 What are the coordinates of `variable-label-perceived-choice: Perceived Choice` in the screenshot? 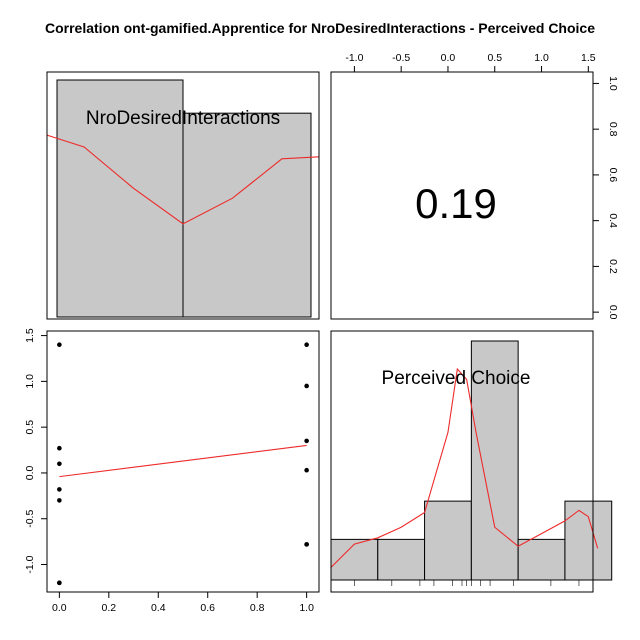 It's located at (456, 378).